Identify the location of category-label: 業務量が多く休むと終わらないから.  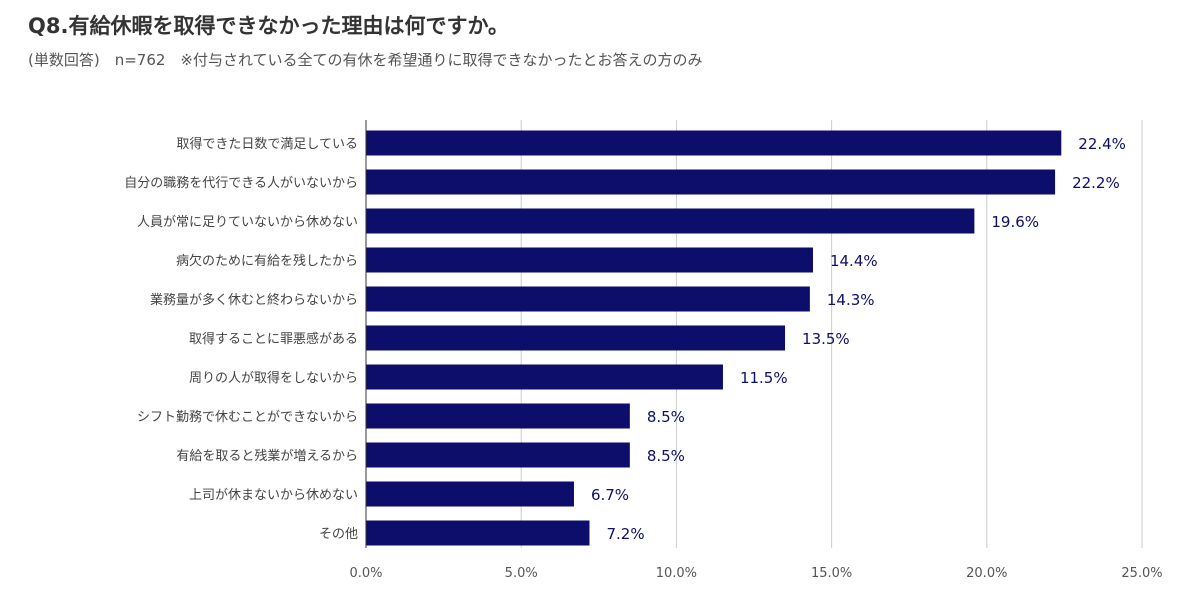
(254, 300).